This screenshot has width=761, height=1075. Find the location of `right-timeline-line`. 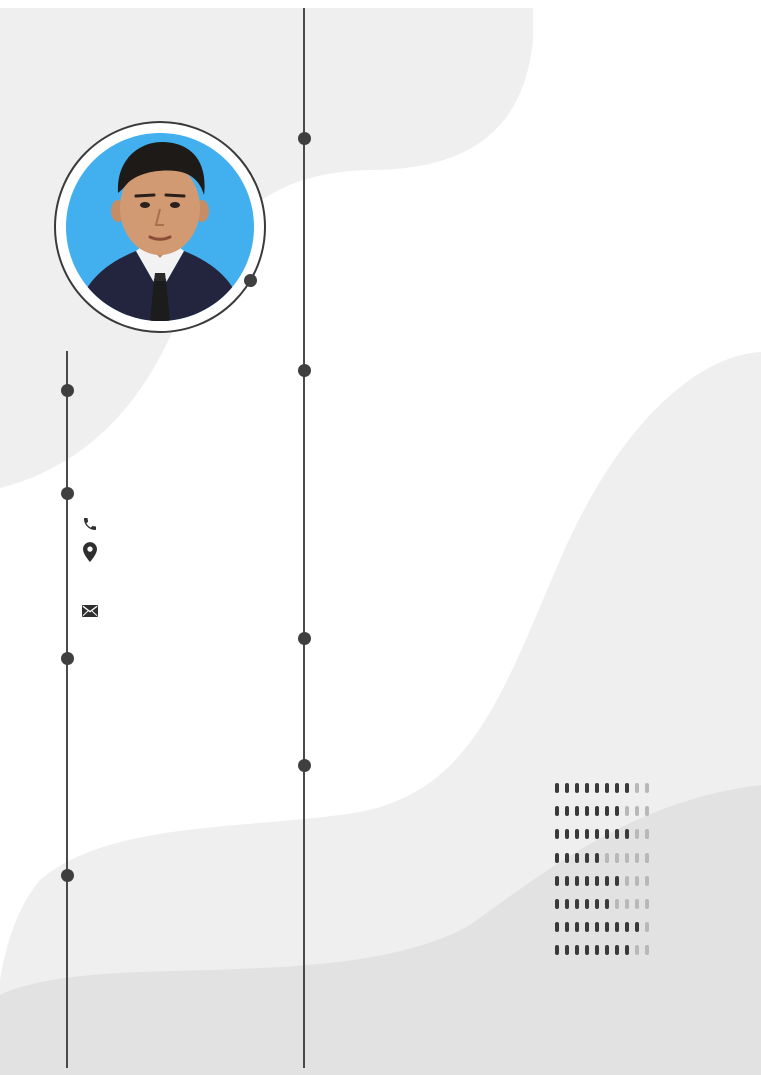

right-timeline-line is located at coordinates (304, 538).